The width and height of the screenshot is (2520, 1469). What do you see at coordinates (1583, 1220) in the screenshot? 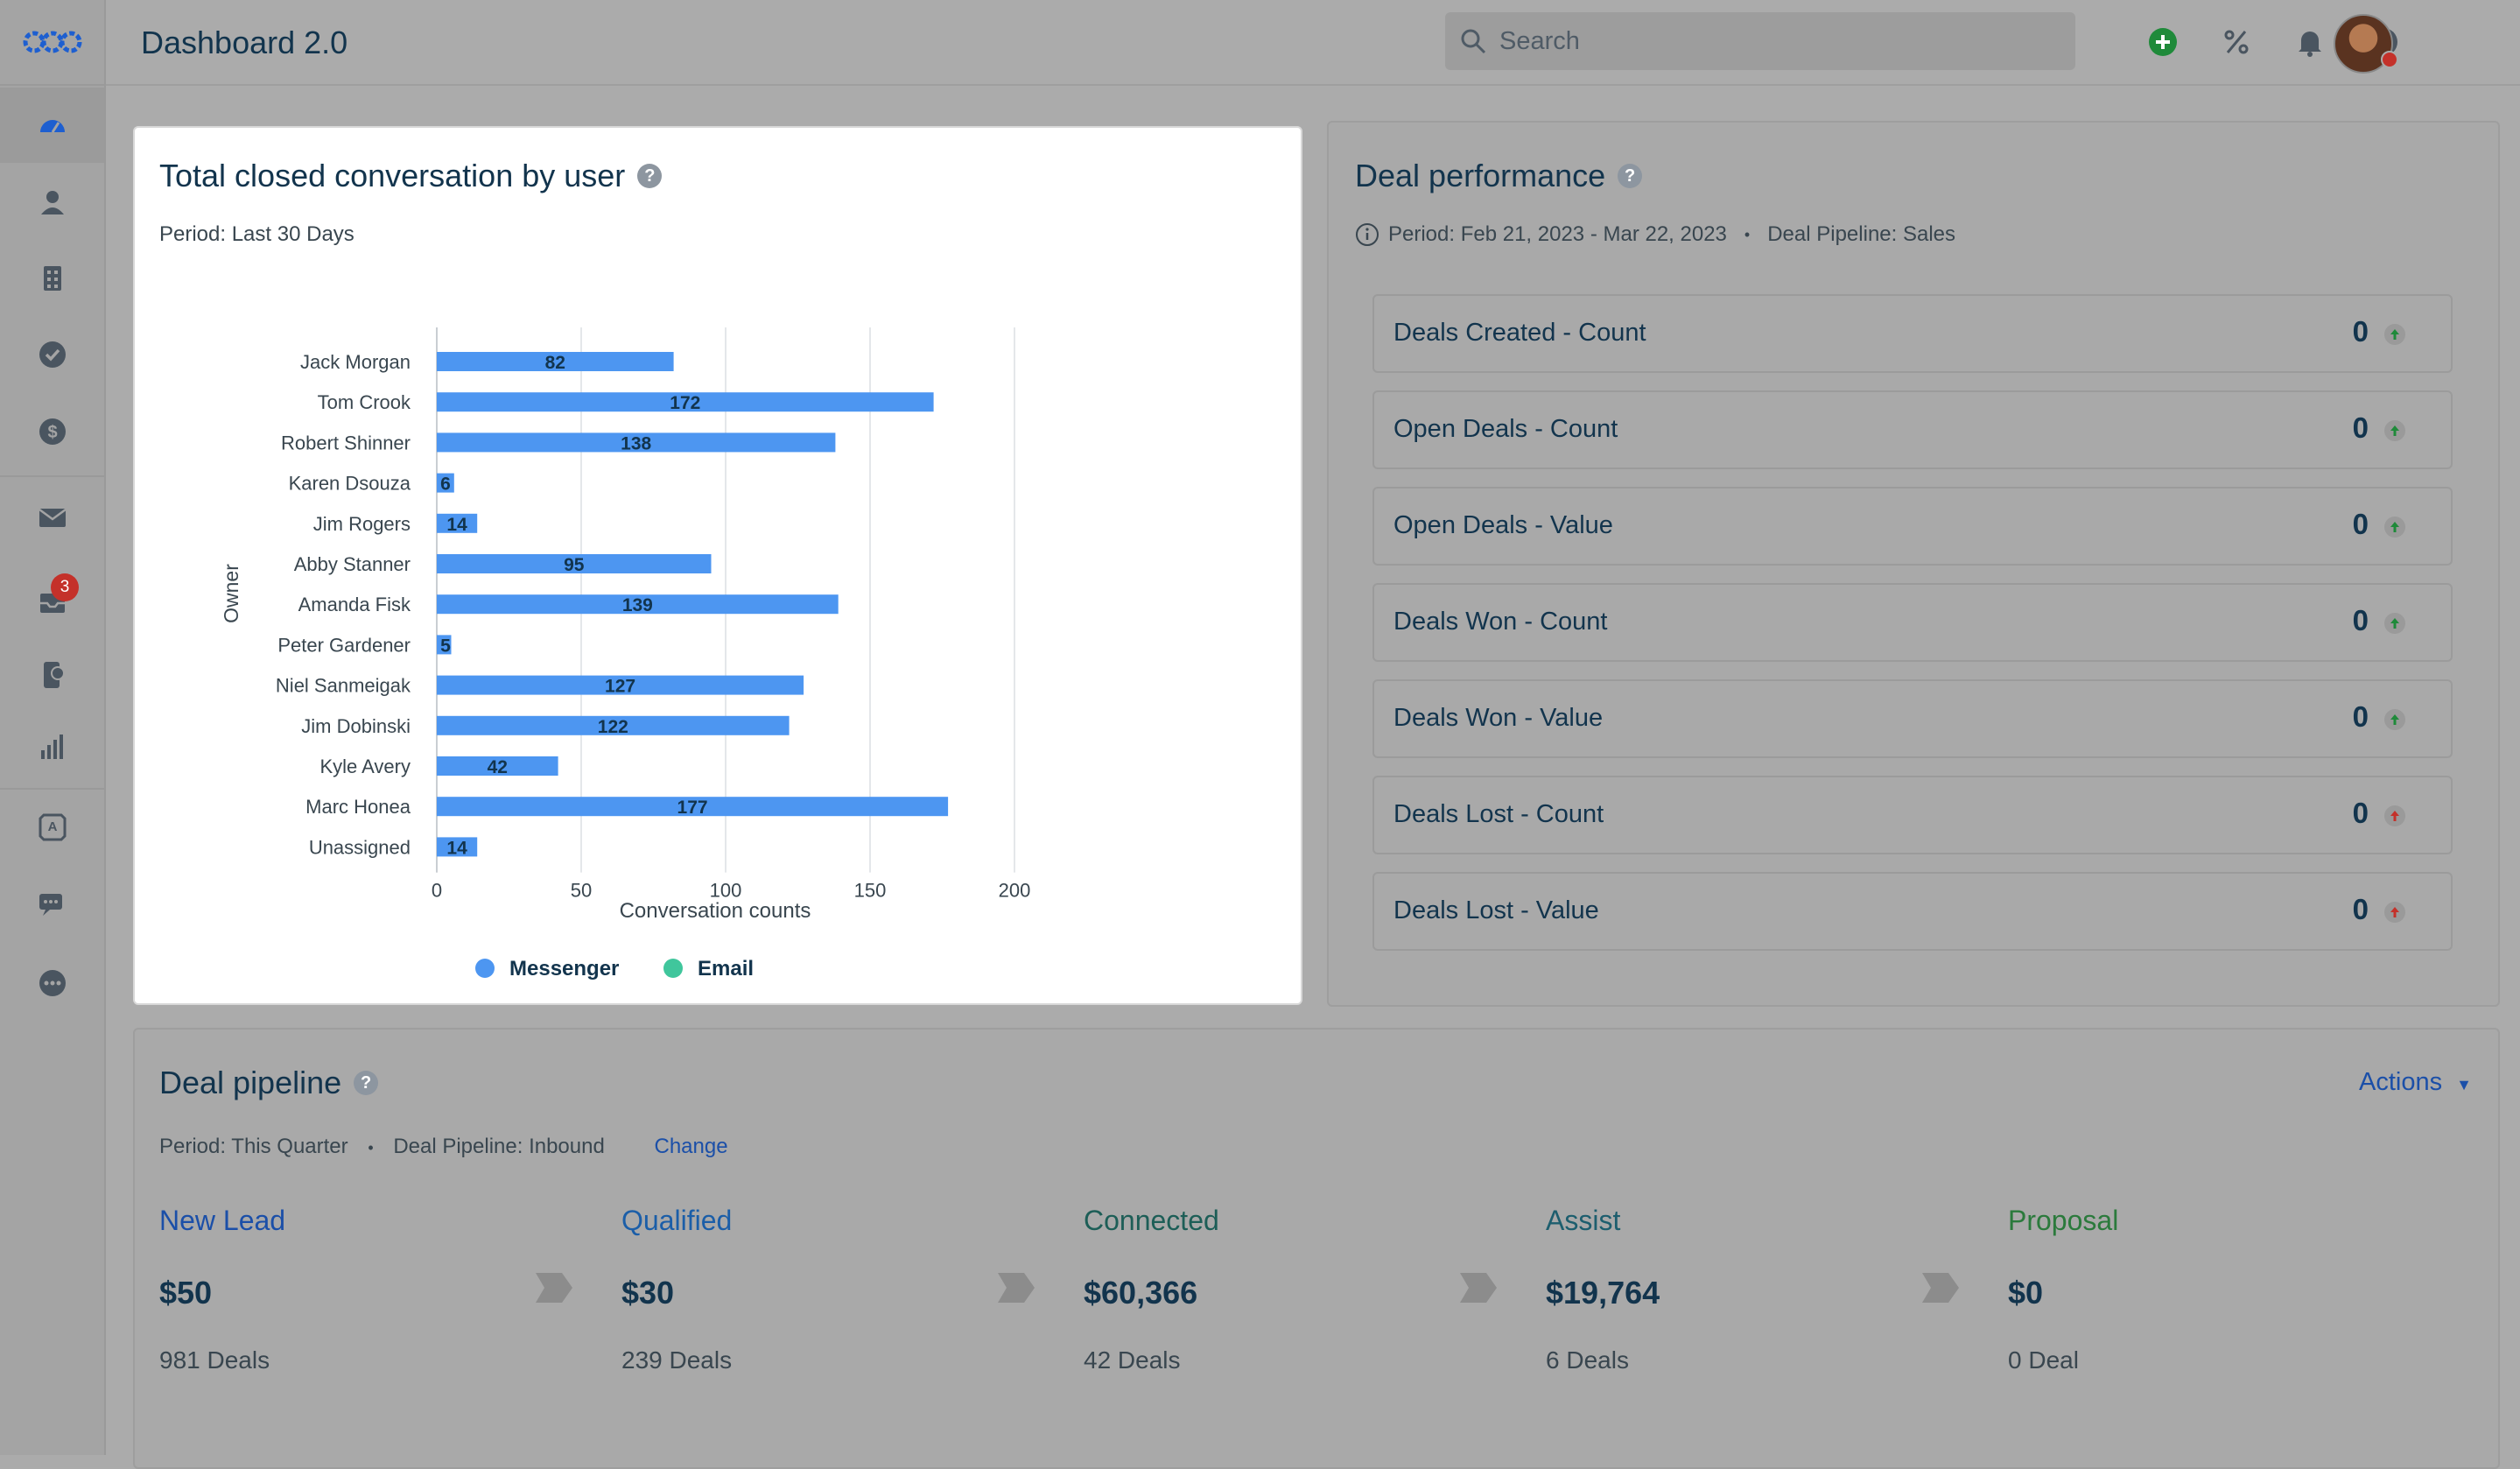
I see `stage-name: Assist` at bounding box center [1583, 1220].